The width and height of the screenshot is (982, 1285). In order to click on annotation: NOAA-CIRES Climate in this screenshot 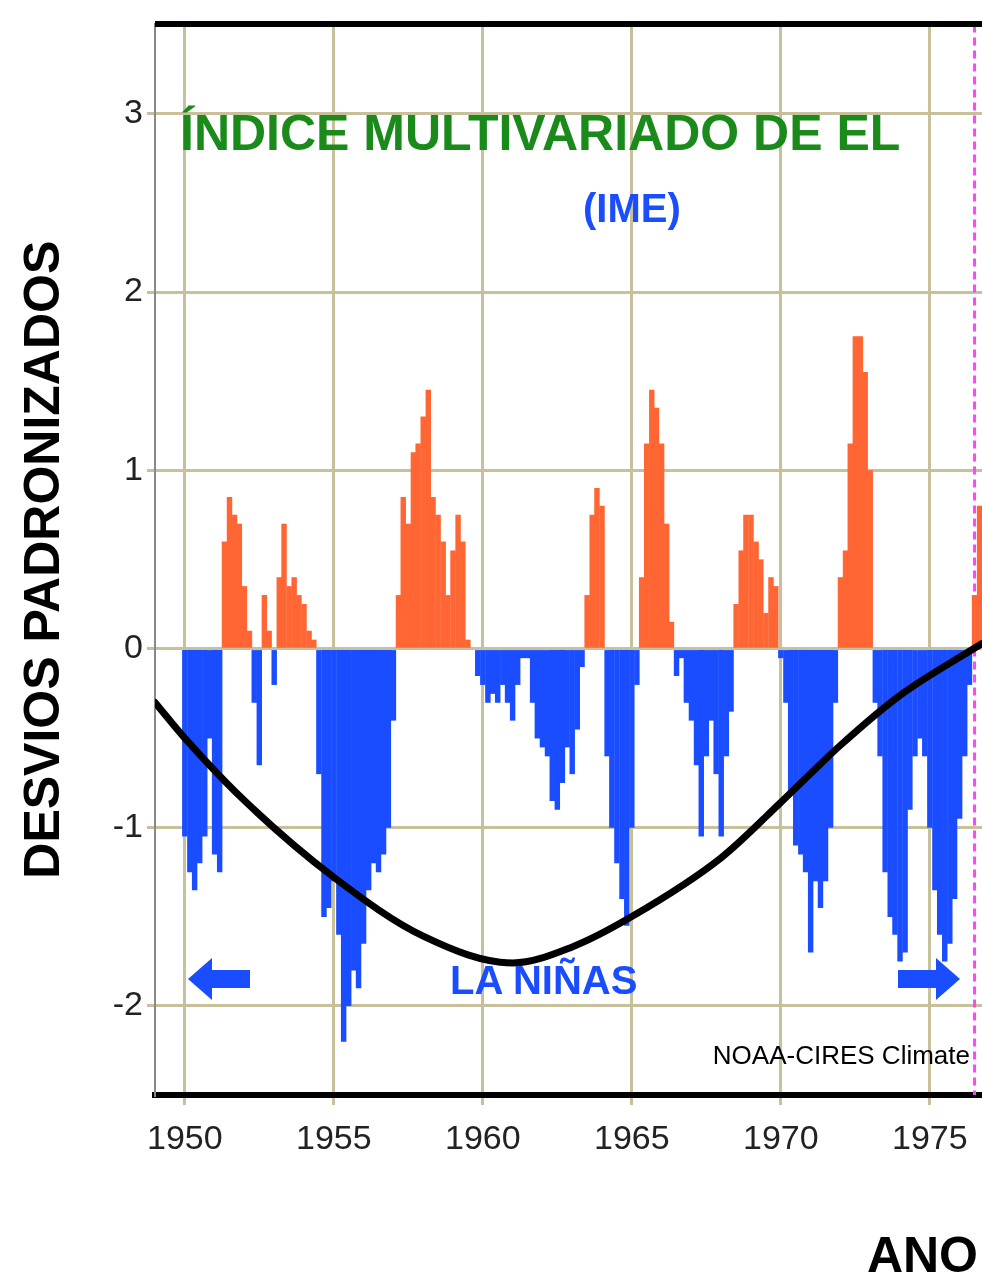, I will do `click(841, 1055)`.